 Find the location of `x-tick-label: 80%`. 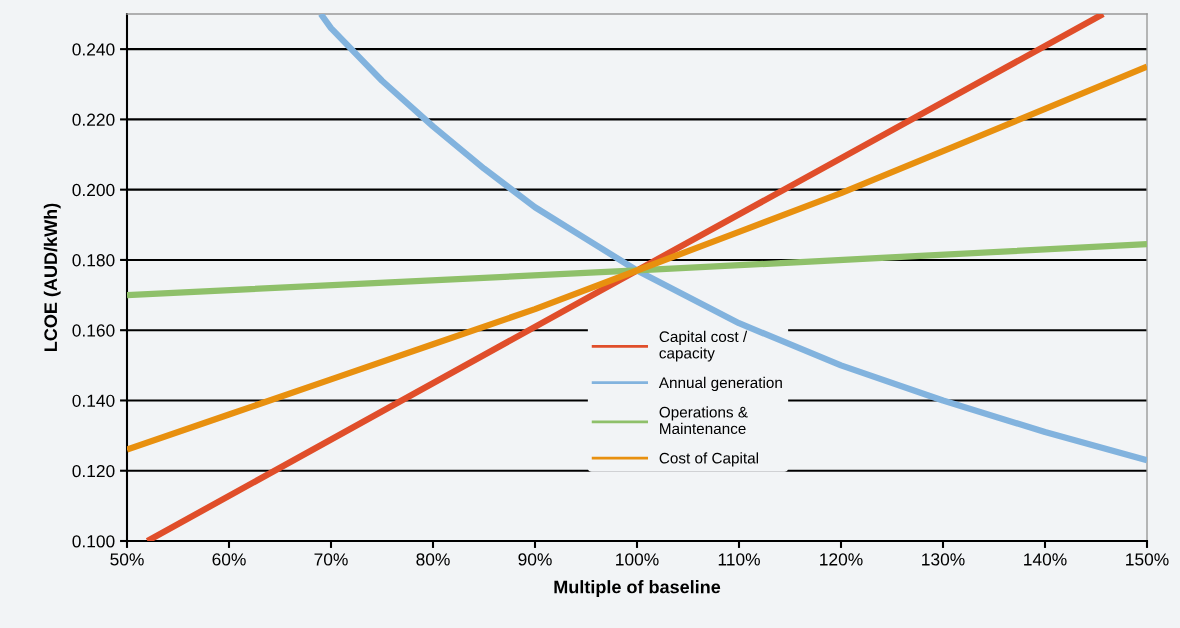

x-tick-label: 80% is located at coordinates (433, 559).